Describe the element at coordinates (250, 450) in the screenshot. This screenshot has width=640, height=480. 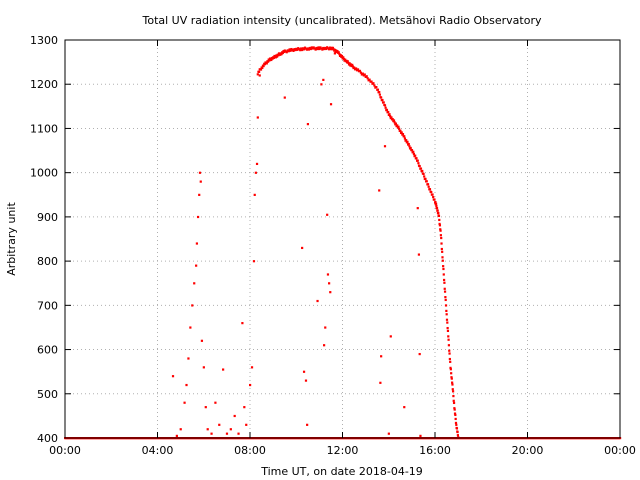
I see `x-tick-label: 08:00` at that location.